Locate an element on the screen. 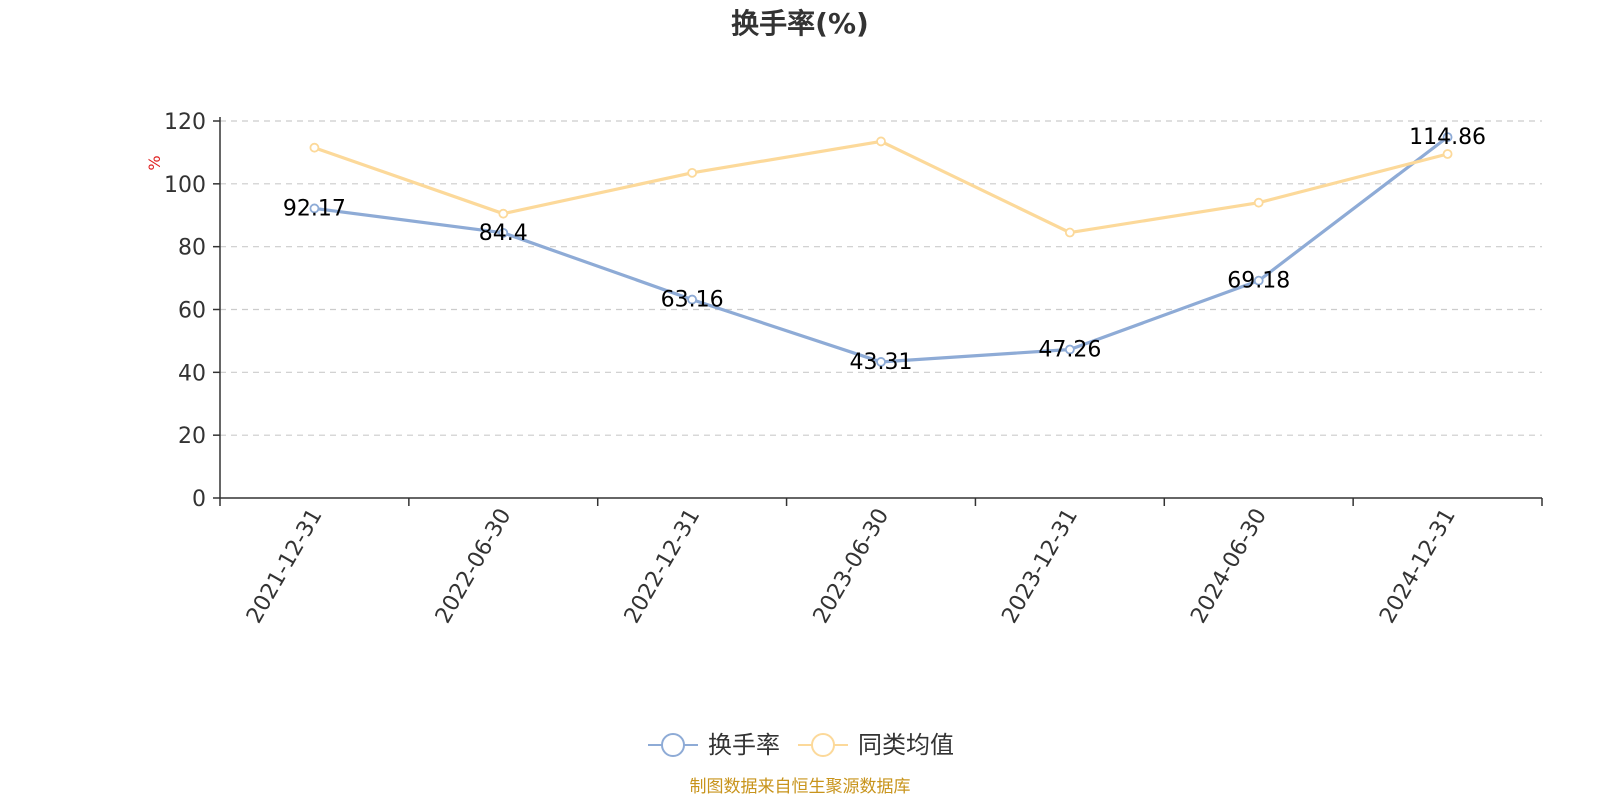 This screenshot has width=1600, height=800. legend-item-peer-average: 同类均值 is located at coordinates (876, 745).